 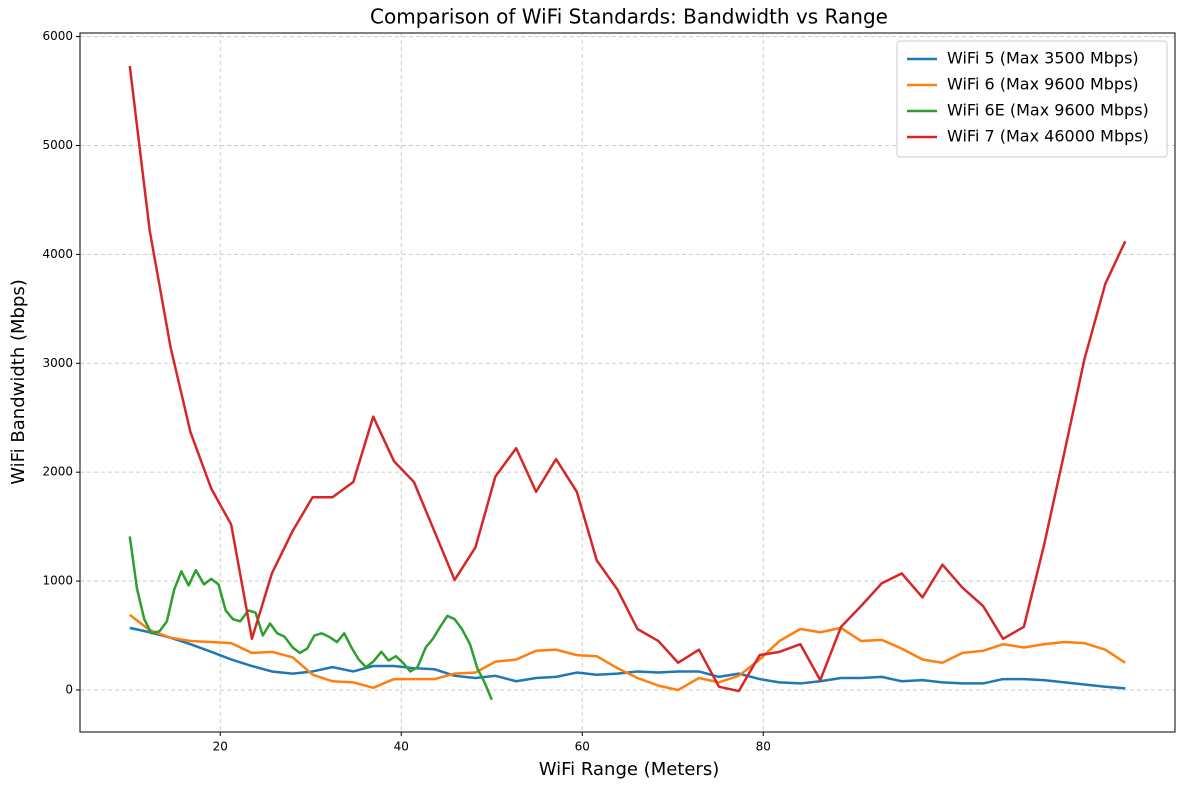 I want to click on x-tick-label: 60, so click(x=582, y=747).